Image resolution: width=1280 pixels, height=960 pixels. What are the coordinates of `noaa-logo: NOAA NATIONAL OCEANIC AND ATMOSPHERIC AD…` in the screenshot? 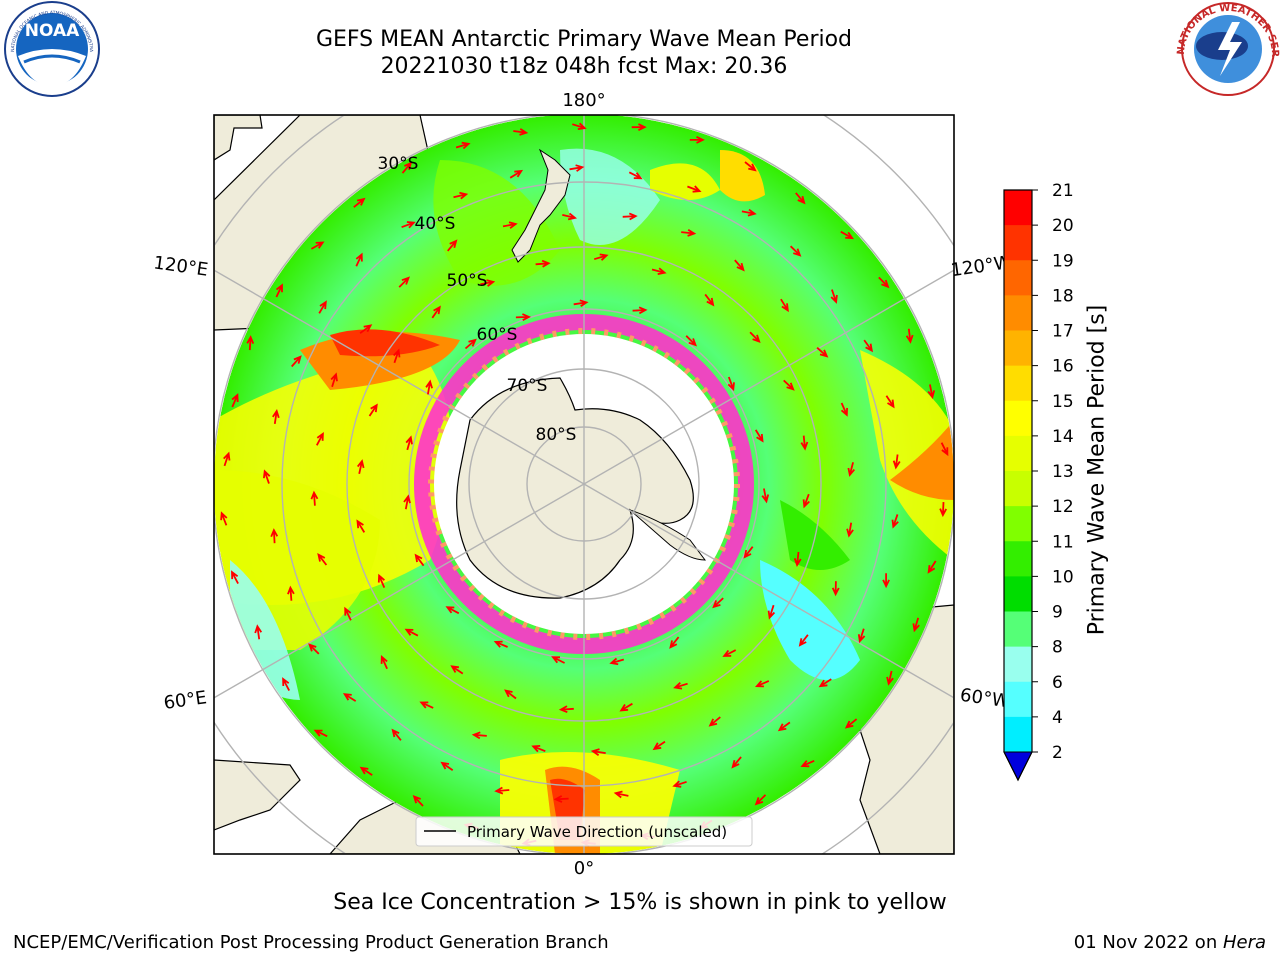 It's located at (50, 48).